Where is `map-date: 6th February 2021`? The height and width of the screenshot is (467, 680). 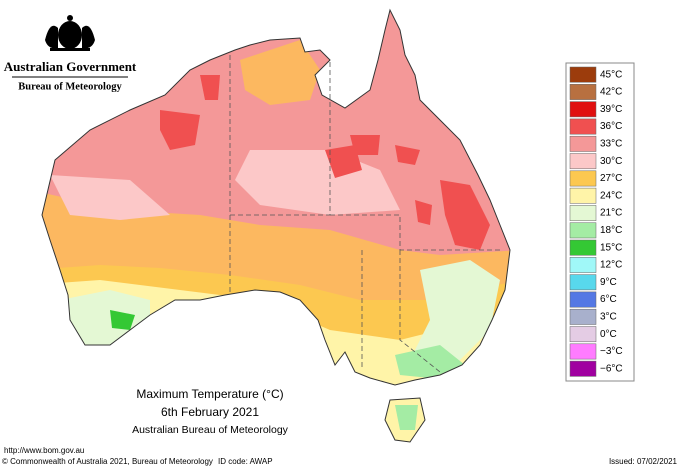 map-date: 6th February 2021 is located at coordinates (210, 412).